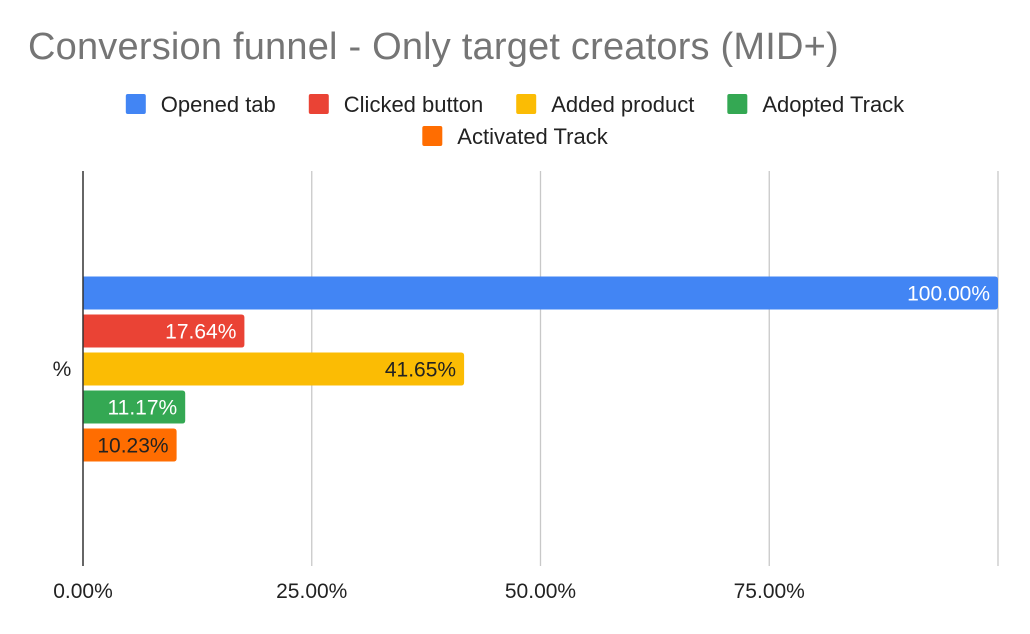 Image resolution: width=1030 pixels, height=634 pixels. I want to click on x-tick-label: 0.00%, so click(83, 591).